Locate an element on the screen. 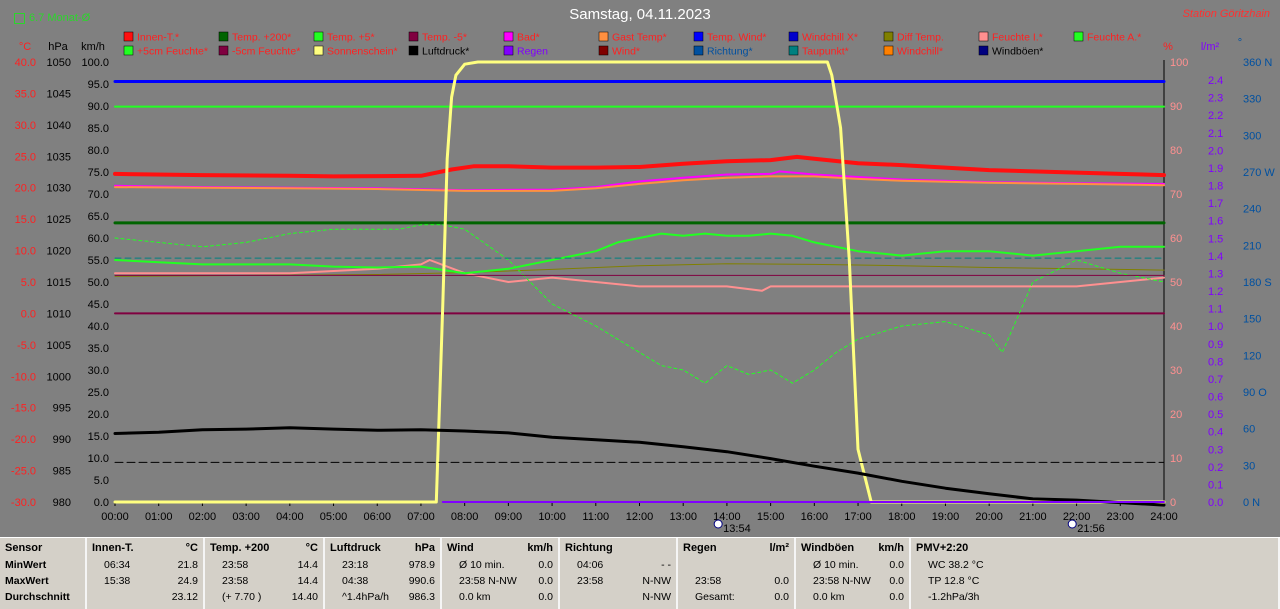 This screenshot has width=1280, height=609. stats-time: -1.2hPa/3h is located at coordinates (954, 597).